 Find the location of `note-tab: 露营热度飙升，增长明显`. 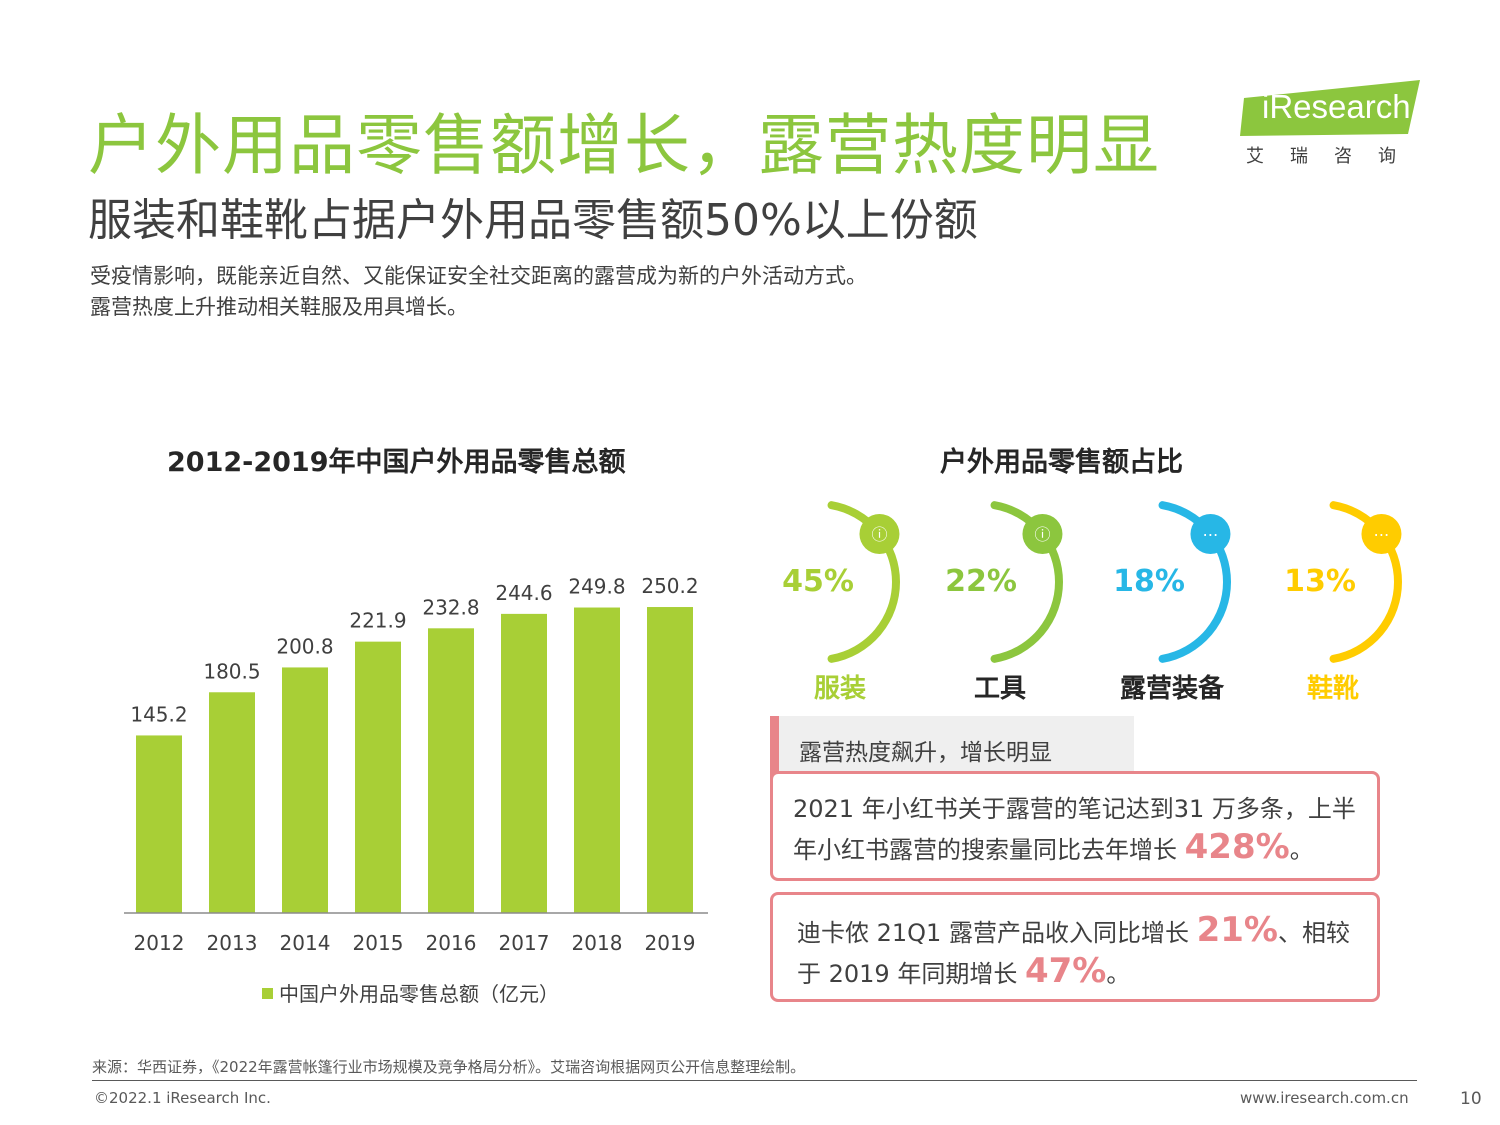

note-tab: 露营热度飙升，增长明显 is located at coordinates (952, 748).